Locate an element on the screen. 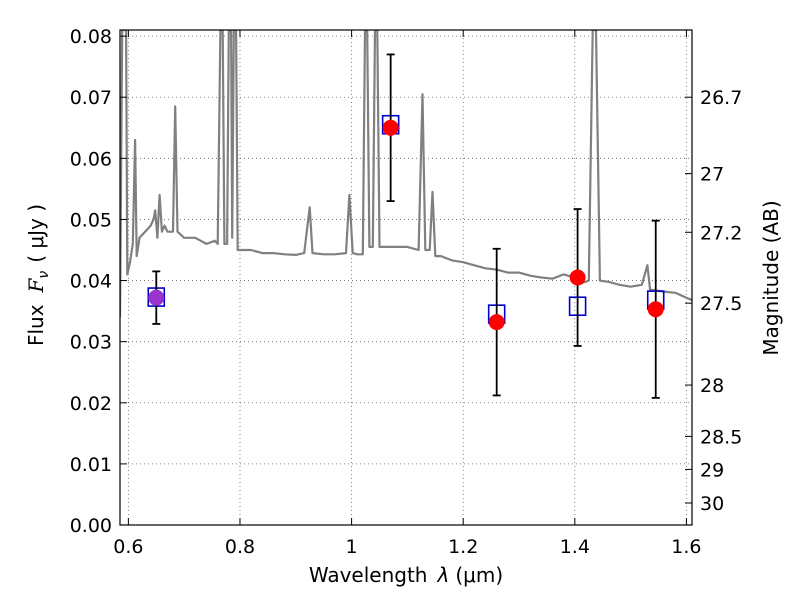  x-axis-title: Wavelength λ (μm) is located at coordinates (406, 575).